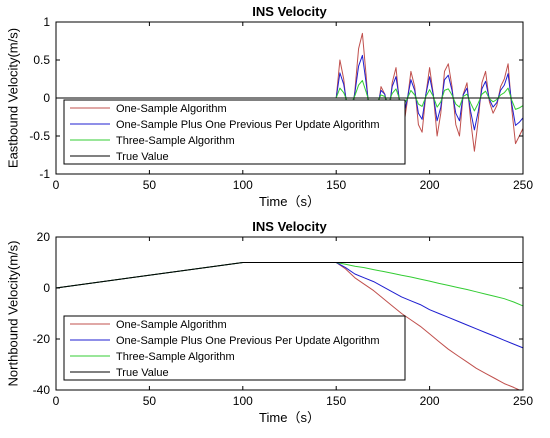 This screenshot has width=550, height=438. Describe the element at coordinates (44, 174) in the screenshot. I see `y-tick-label: -1` at that location.